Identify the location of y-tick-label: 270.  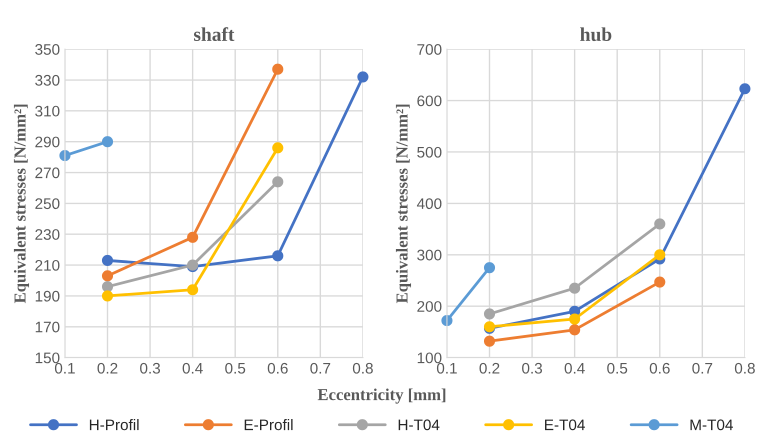
(47, 172).